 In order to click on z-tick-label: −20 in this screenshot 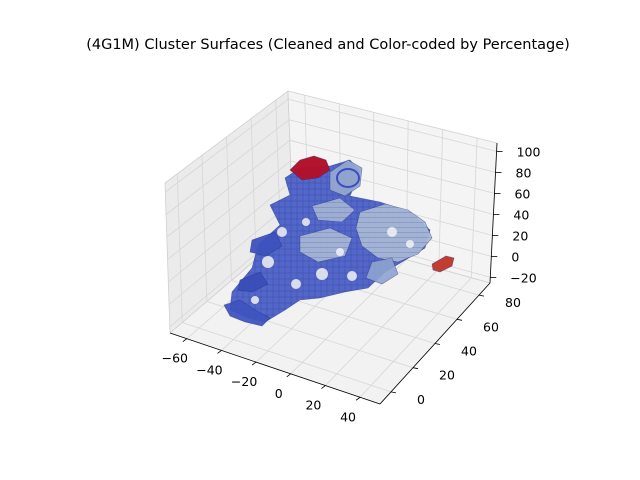, I will do `click(523, 277)`.